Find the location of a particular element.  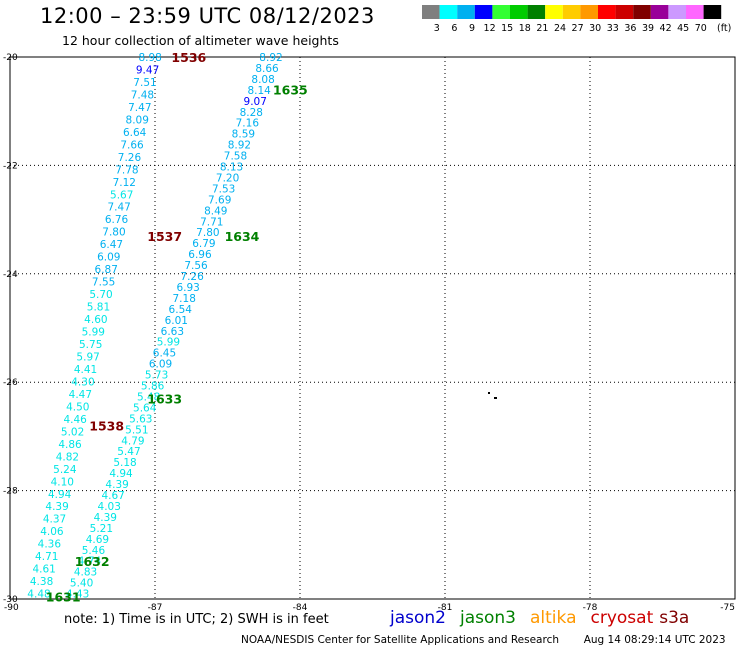

wave-height-value: 8.98 is located at coordinates (149, 58).